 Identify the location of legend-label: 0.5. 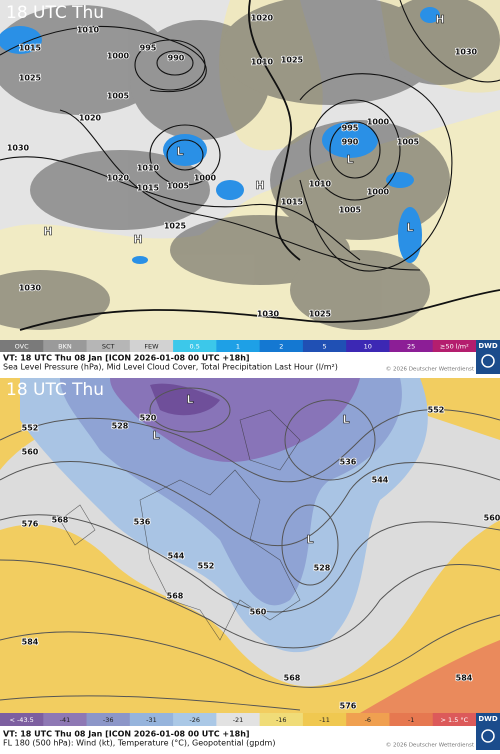
(195, 347).